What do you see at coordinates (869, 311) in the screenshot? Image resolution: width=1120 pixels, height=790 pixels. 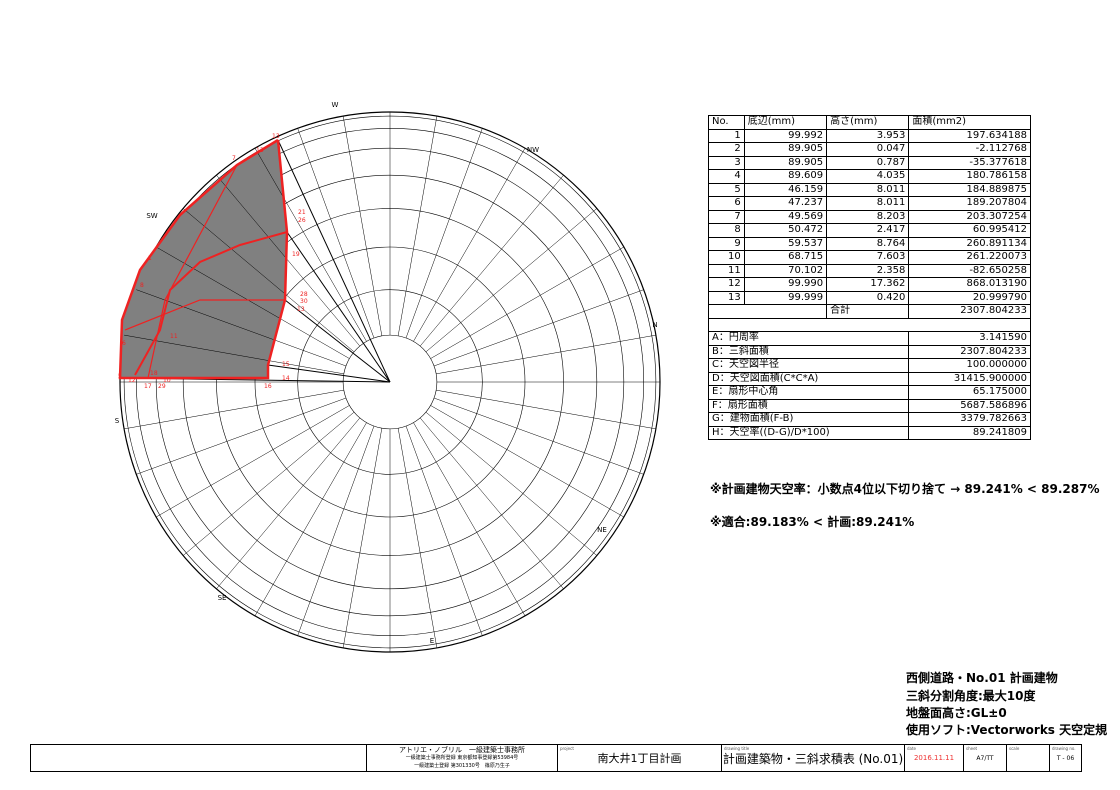 I see `table-row: 合計 2307.804233` at bounding box center [869, 311].